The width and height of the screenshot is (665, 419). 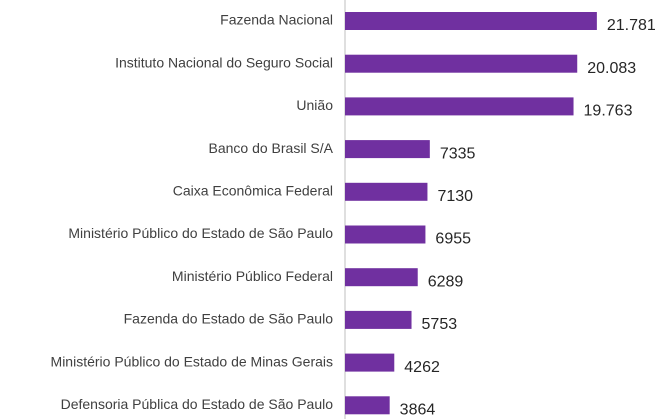 What do you see at coordinates (229, 319) in the screenshot?
I see `category-label: Fazenda do Estado de São Paulo` at bounding box center [229, 319].